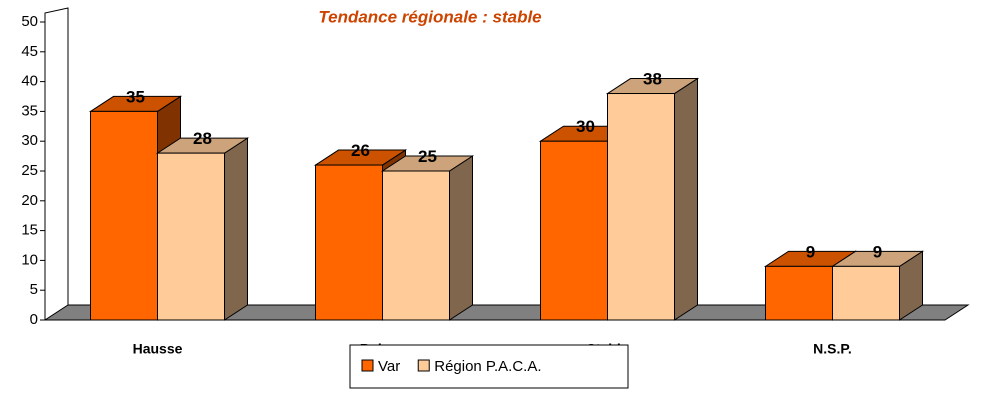 Image resolution: width=991 pixels, height=419 pixels. I want to click on y-tick-label: 45, so click(29, 51).